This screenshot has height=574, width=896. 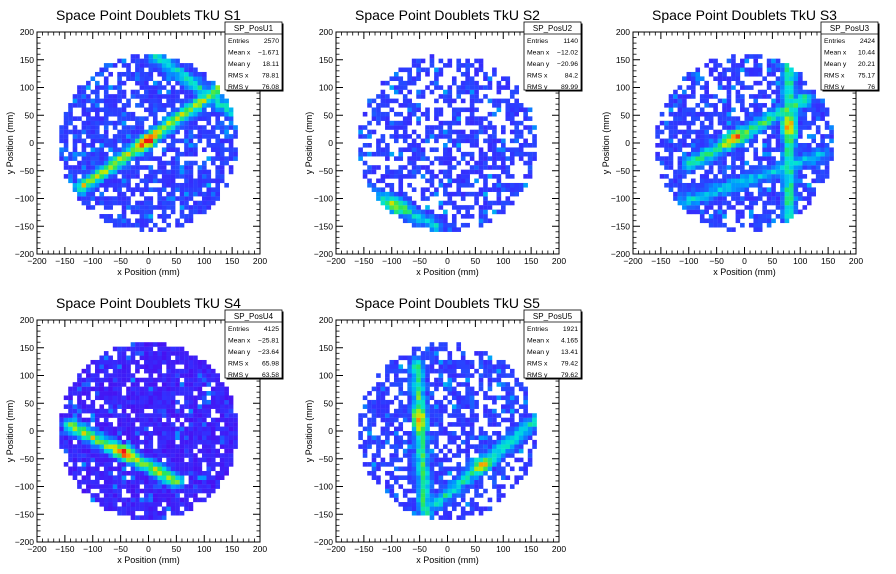 What do you see at coordinates (270, 76) in the screenshot?
I see `stats-value: 78.81` at bounding box center [270, 76].